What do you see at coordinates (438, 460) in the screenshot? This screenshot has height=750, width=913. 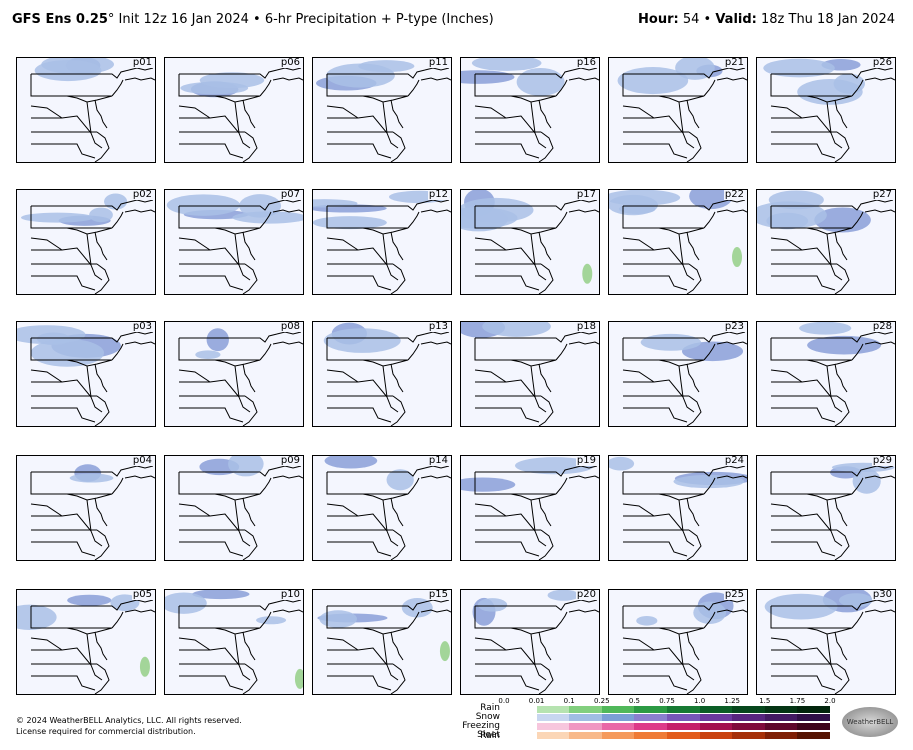 I see `member-label: p14` at bounding box center [438, 460].